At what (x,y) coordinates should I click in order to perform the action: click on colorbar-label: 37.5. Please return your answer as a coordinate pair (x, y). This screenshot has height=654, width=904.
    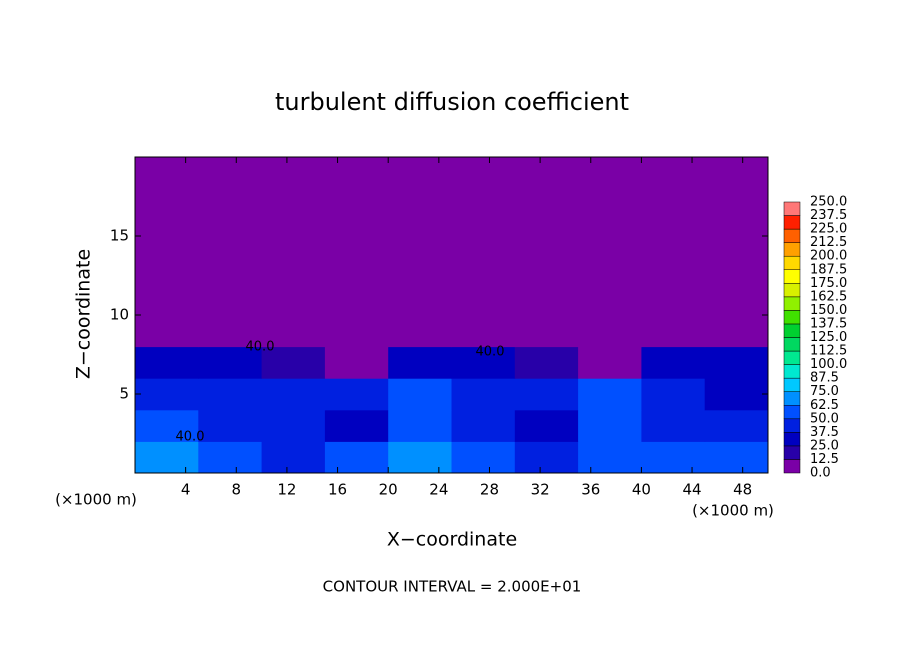
    Looking at the image, I should click on (824, 432).